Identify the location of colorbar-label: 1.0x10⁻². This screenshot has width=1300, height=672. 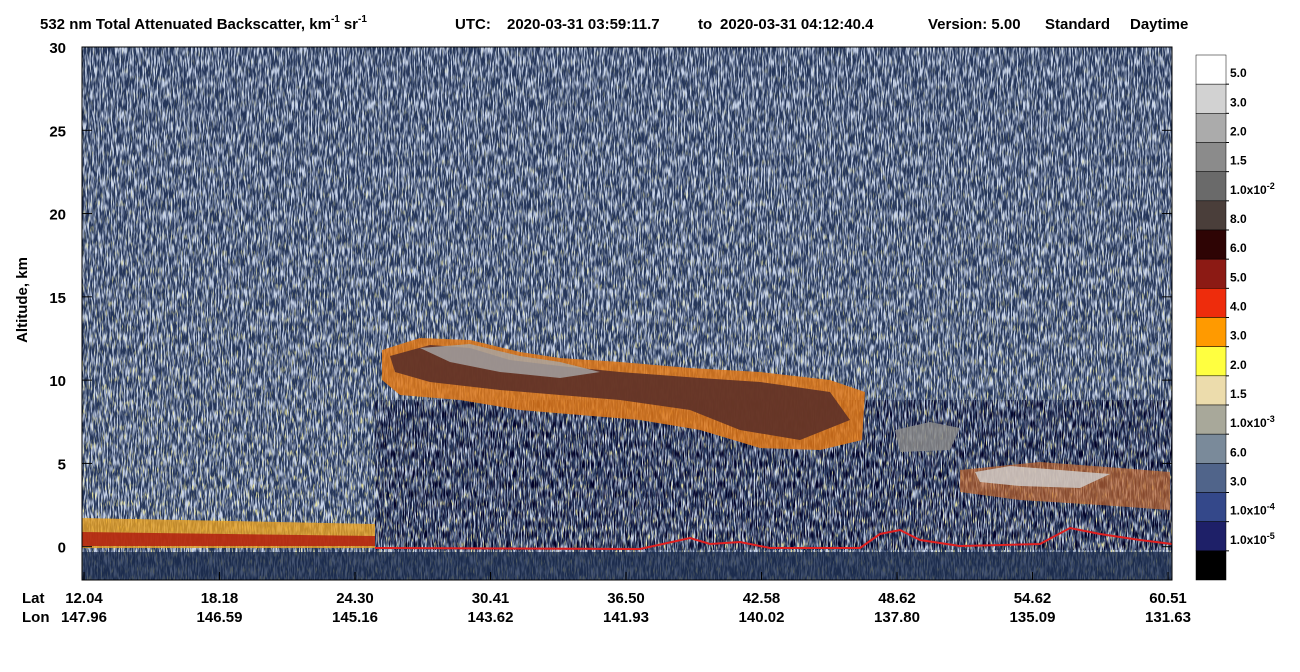
(1252, 189).